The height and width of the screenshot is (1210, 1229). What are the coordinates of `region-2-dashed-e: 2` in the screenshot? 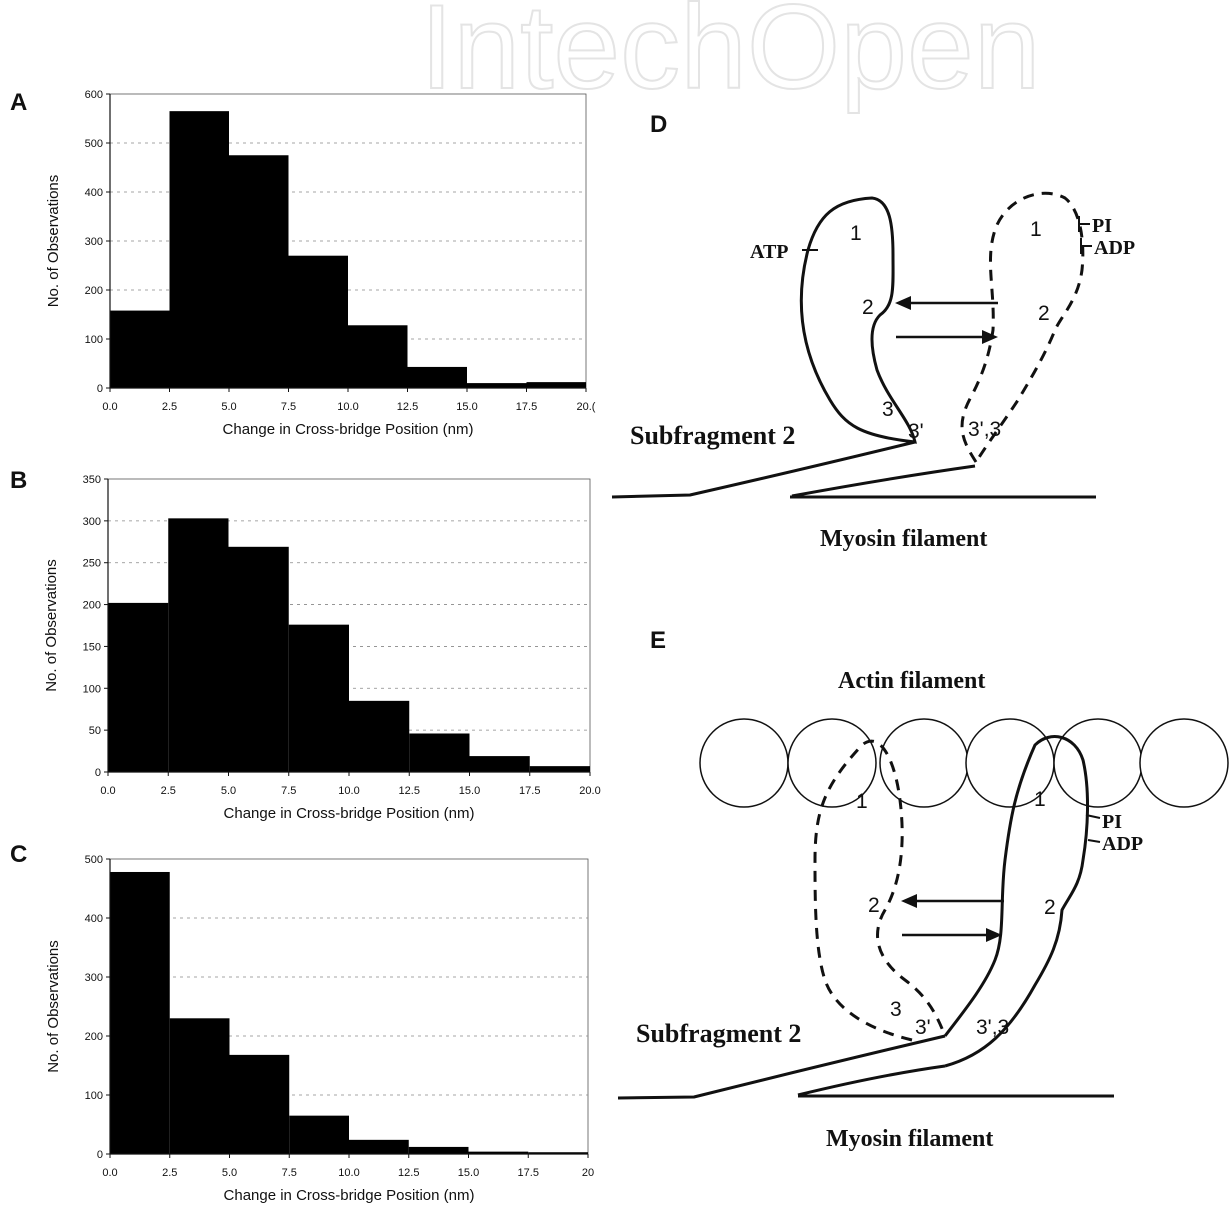 It's located at (874, 905).